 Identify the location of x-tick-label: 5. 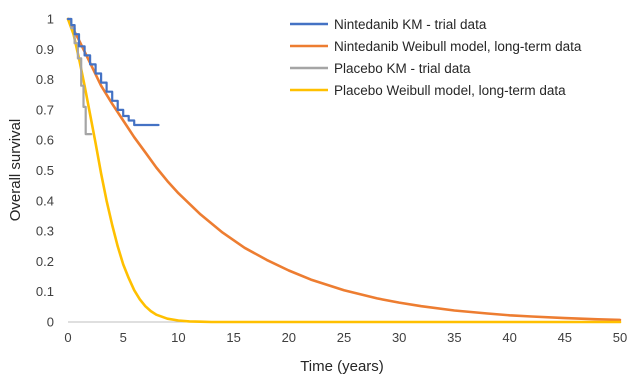
(123, 337).